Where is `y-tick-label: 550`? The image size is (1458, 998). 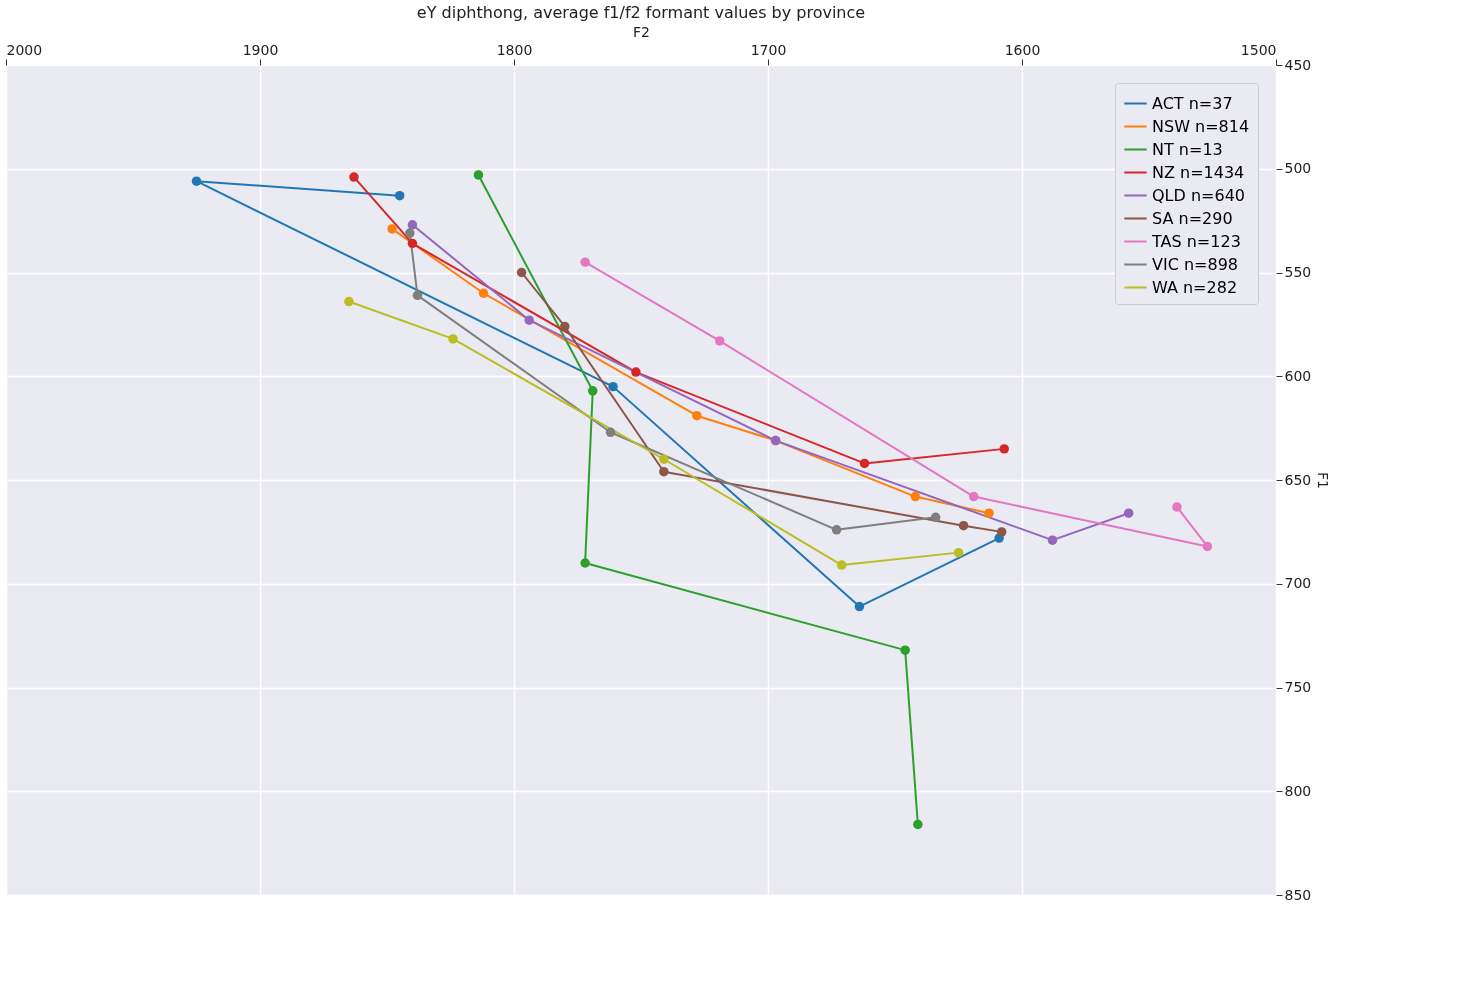 y-tick-label: 550 is located at coordinates (1298, 272).